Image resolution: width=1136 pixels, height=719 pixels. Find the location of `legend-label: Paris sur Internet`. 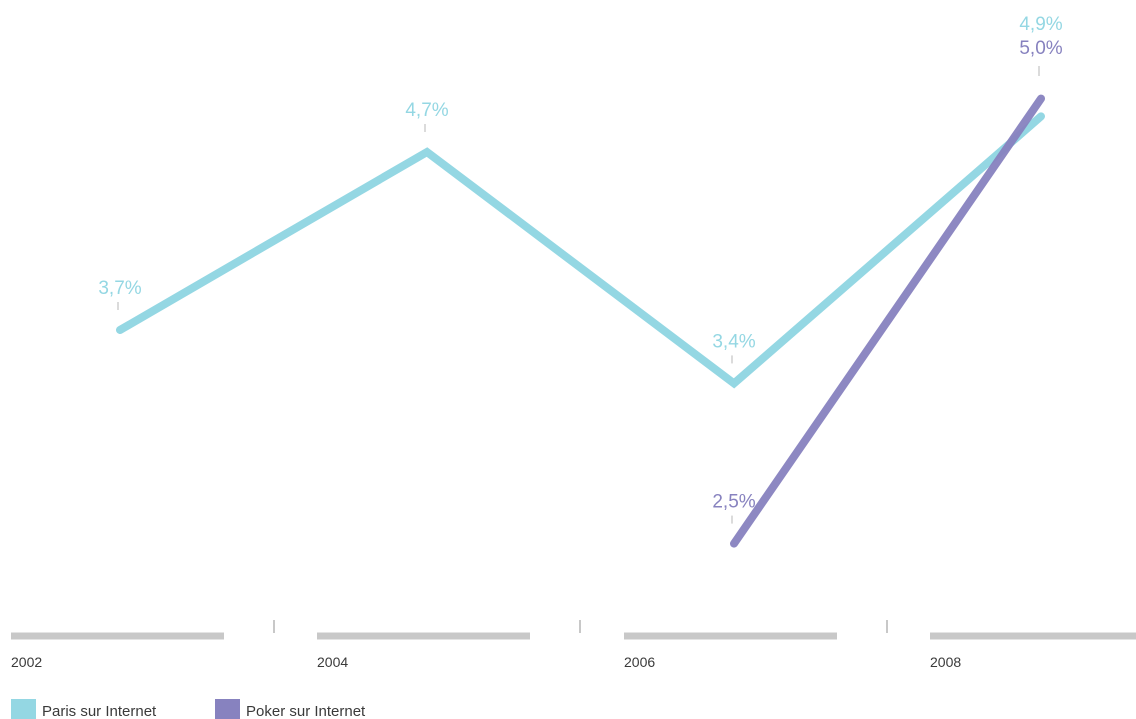

legend-label: Paris sur Internet is located at coordinates (99, 711).